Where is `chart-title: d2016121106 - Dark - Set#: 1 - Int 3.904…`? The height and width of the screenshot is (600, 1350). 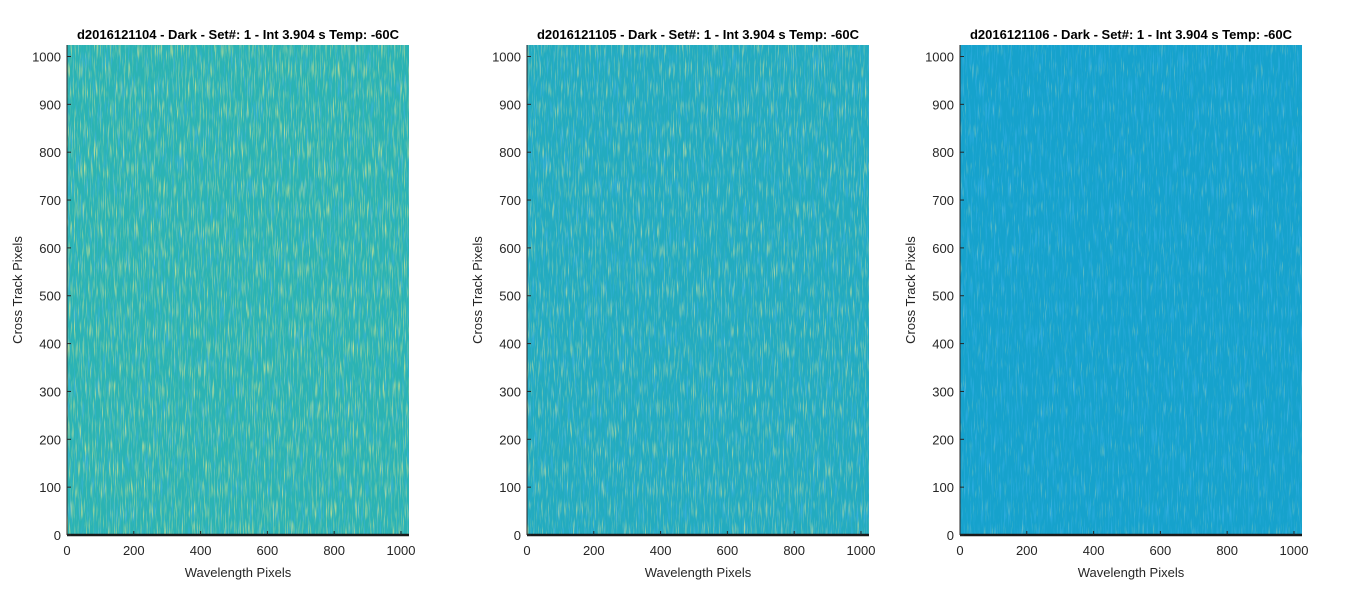 chart-title: d2016121106 - Dark - Set#: 1 - Int 3.904… is located at coordinates (1131, 34).